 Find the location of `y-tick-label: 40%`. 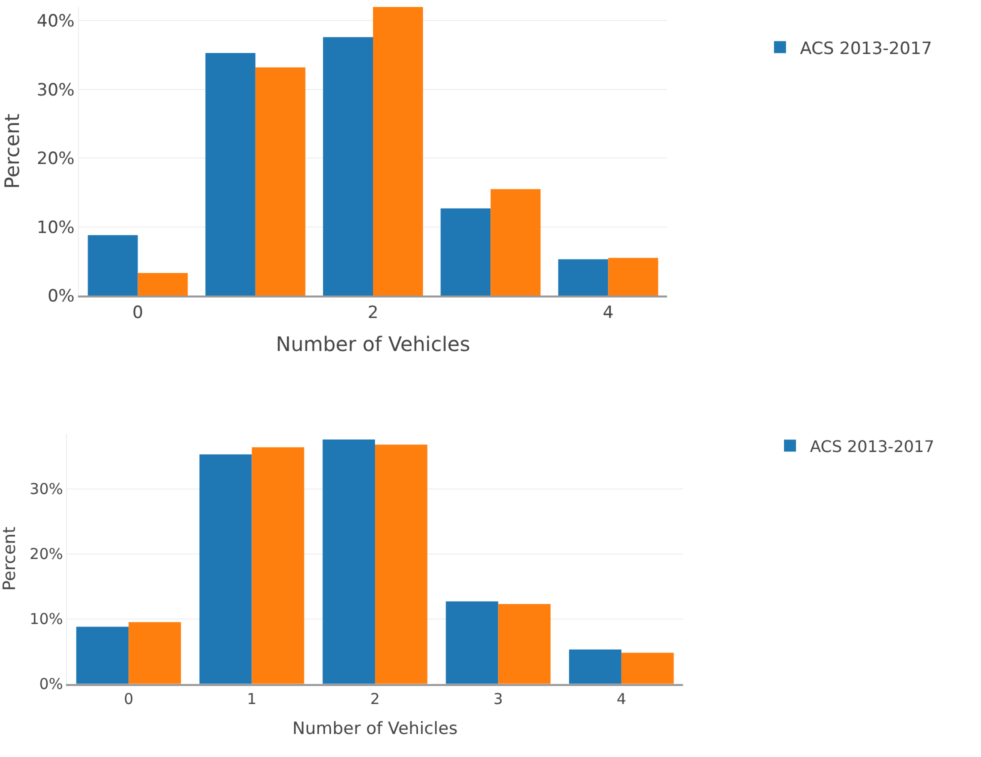

y-tick-label: 40% is located at coordinates (55, 22).